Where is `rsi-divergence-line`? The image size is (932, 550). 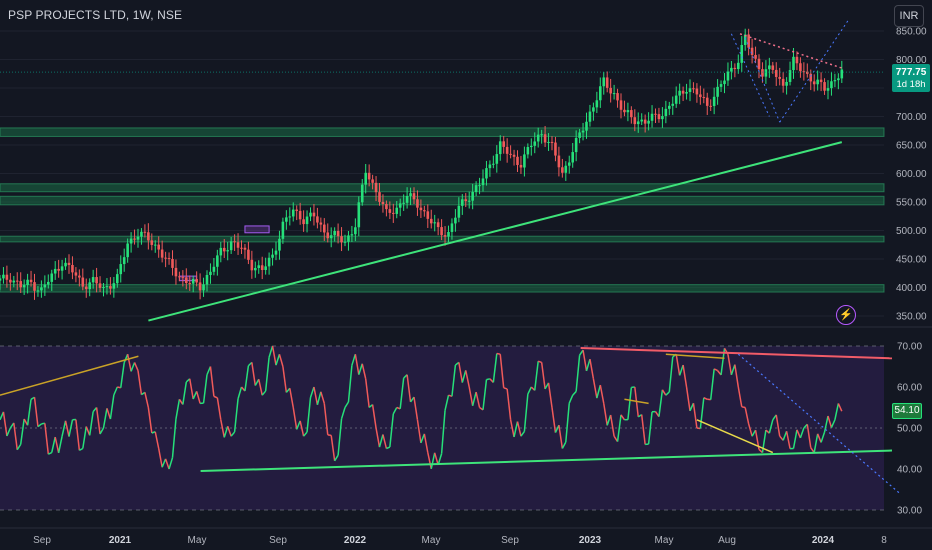
rsi-divergence-line is located at coordinates (695, 356).